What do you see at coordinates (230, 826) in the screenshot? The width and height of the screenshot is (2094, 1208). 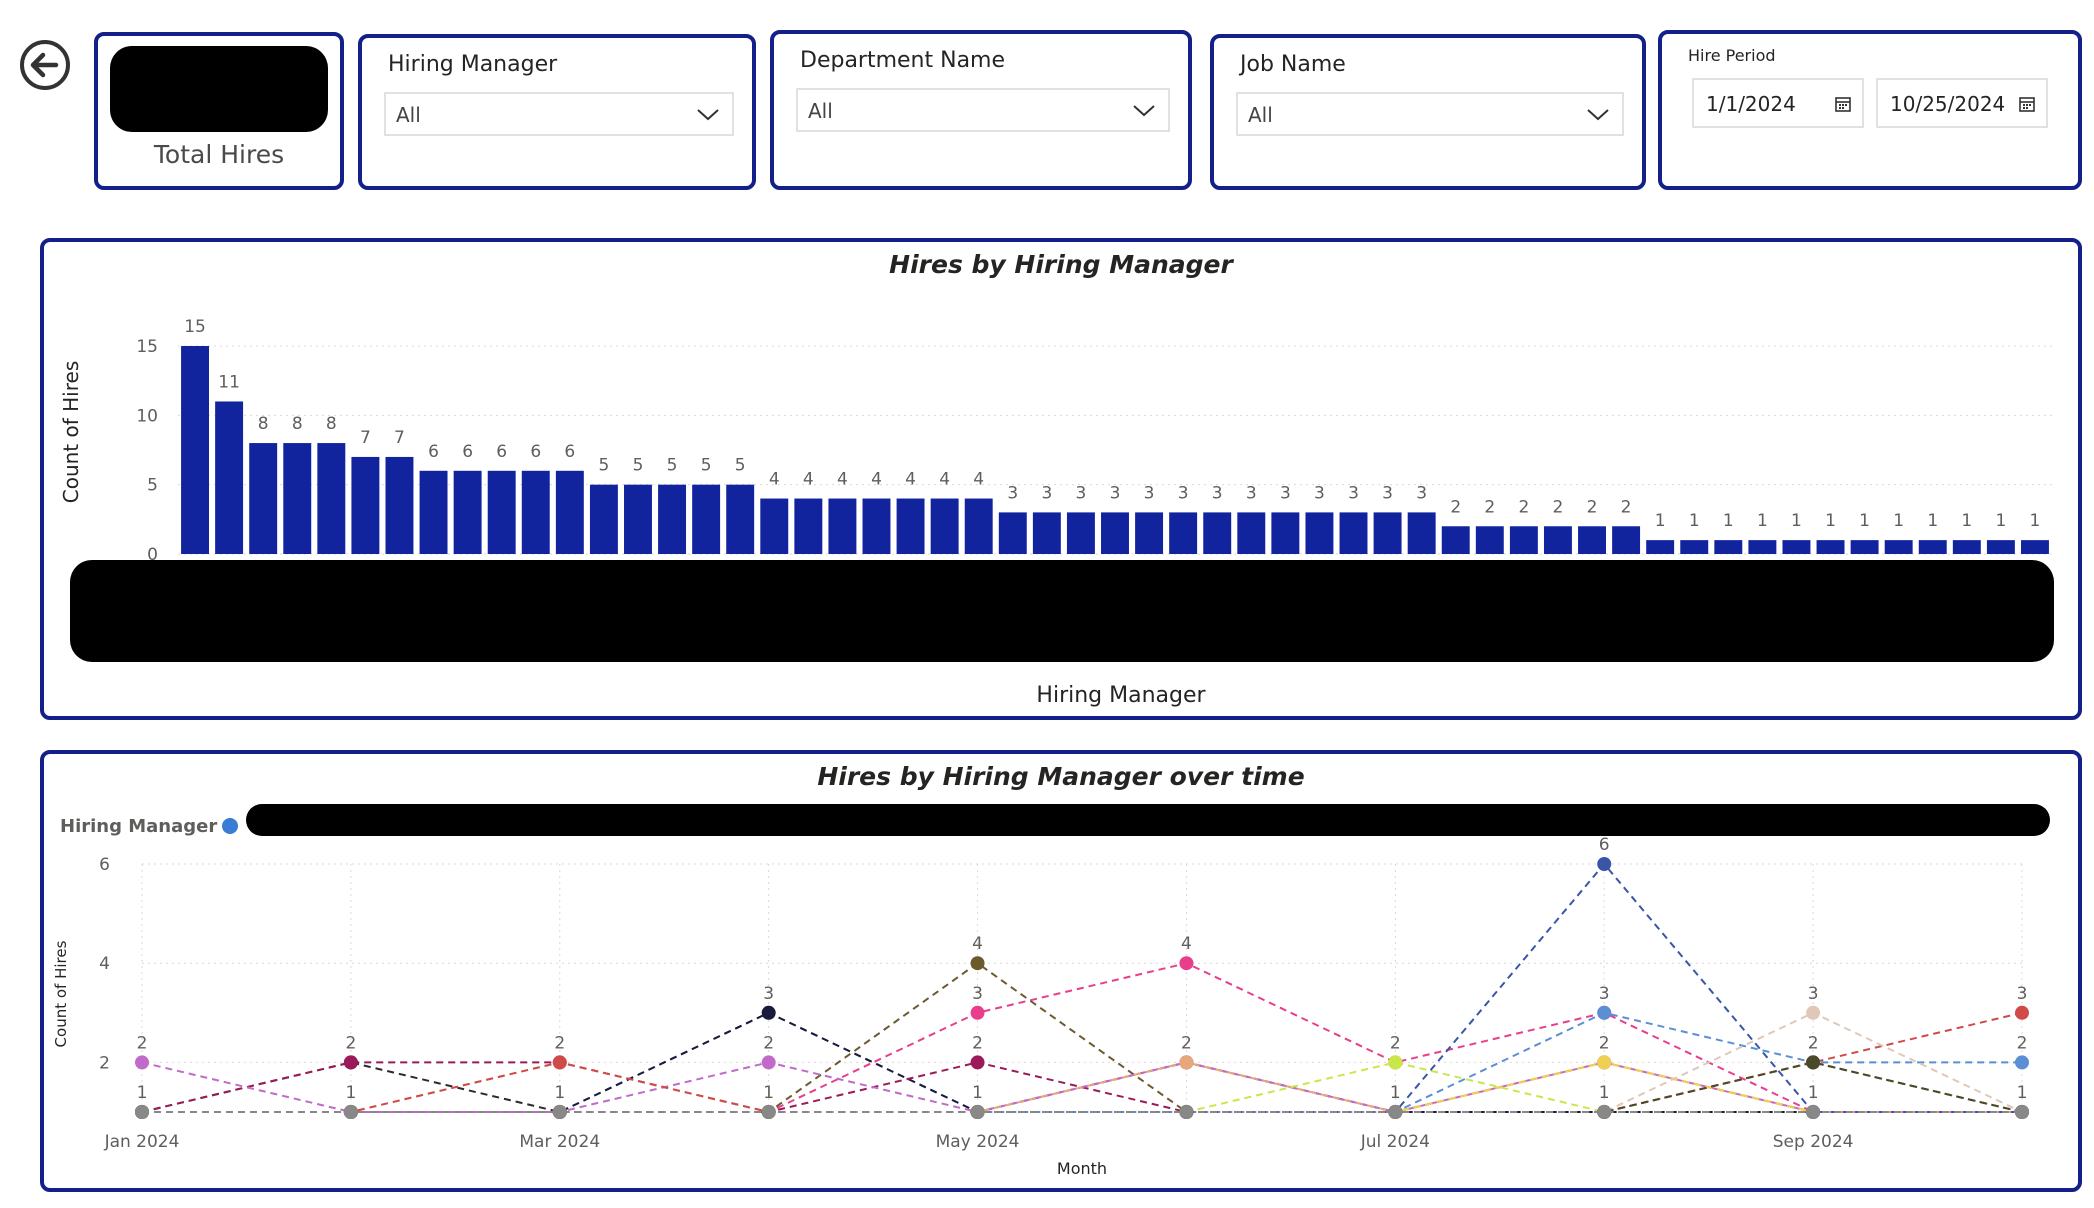 I see `legend-marker` at bounding box center [230, 826].